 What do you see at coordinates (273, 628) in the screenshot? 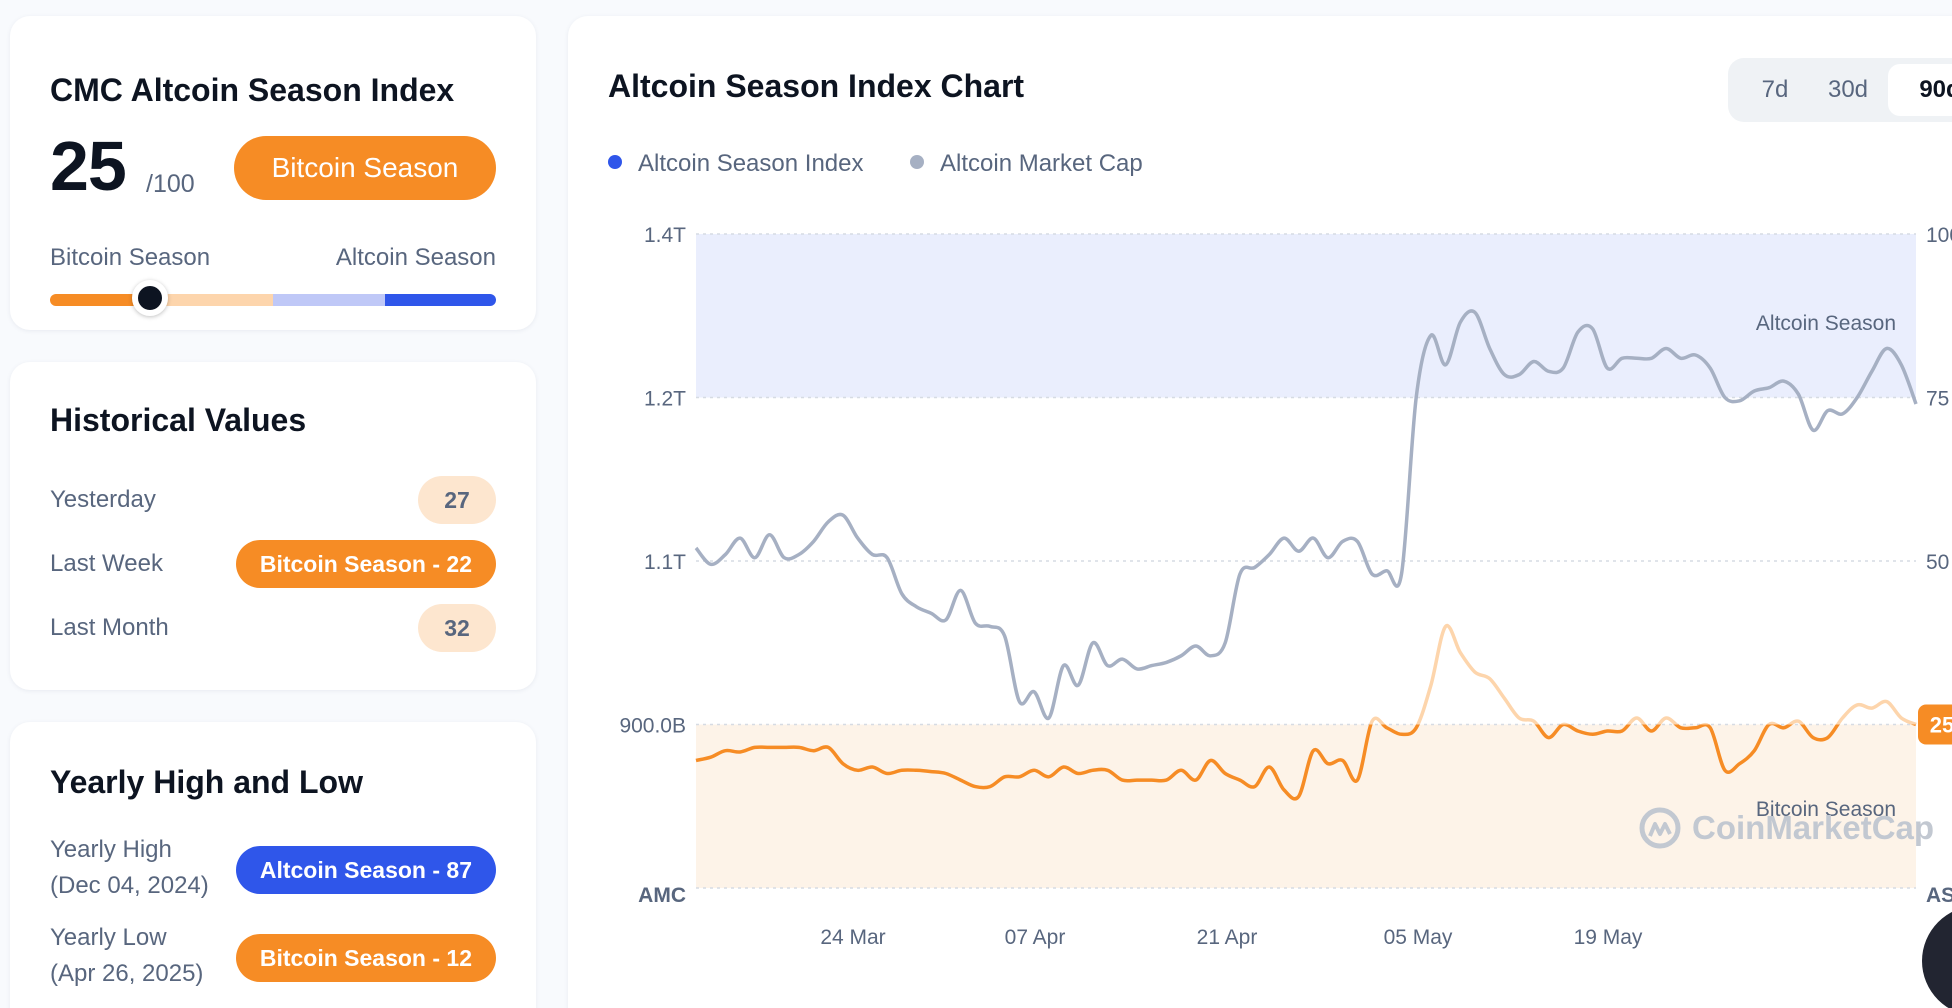
I see `history-row-last-month: Last Month 32` at bounding box center [273, 628].